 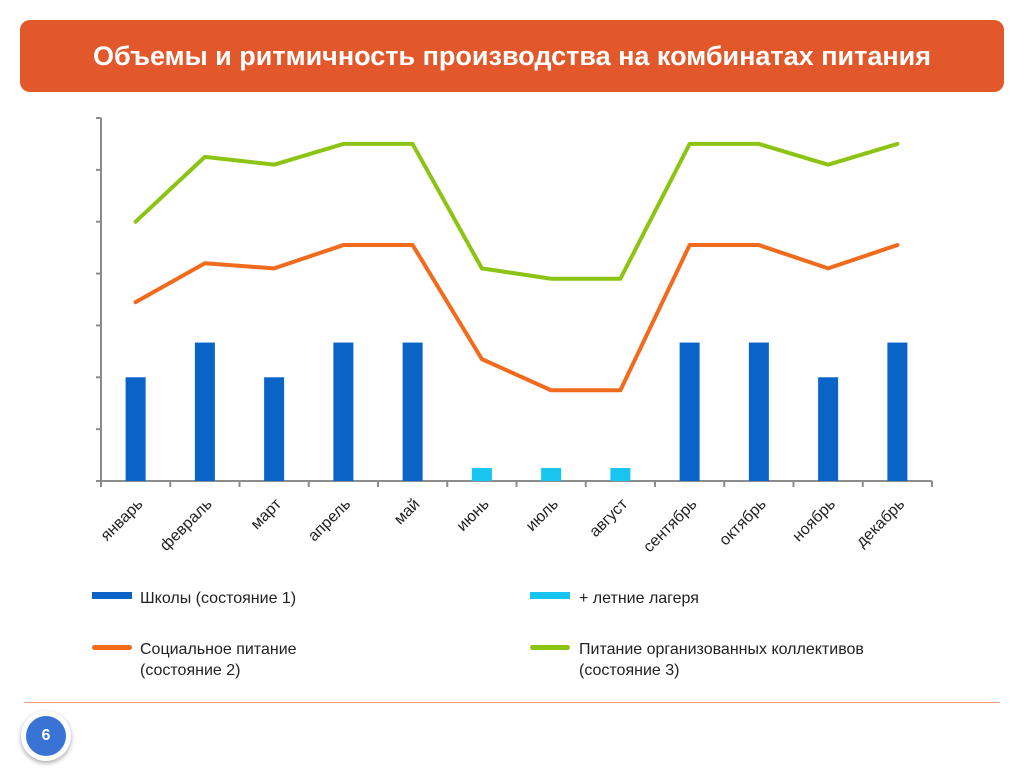 I want to click on legend-label-schools: Школы (состояние 1), so click(x=218, y=598).